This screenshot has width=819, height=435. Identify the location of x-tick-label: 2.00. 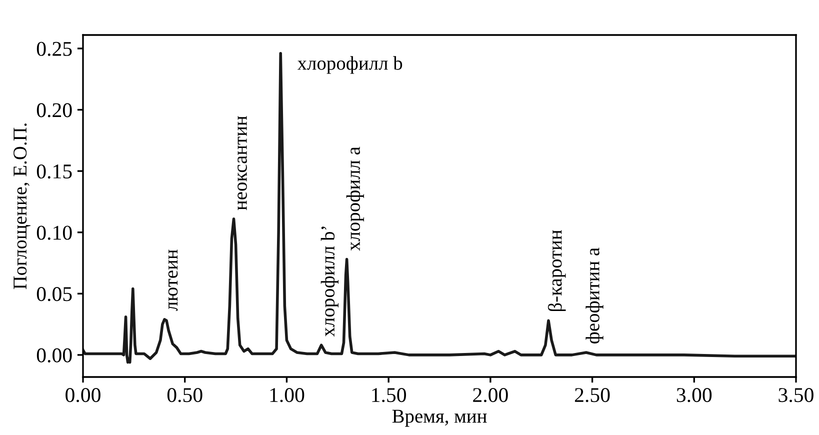
(490, 395).